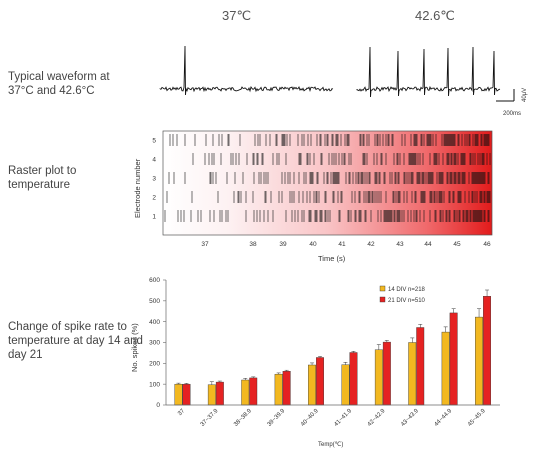 Image resolution: width=533 pixels, height=450 pixels. I want to click on bar-x-tick-label: 41~41.9, so click(343, 418).